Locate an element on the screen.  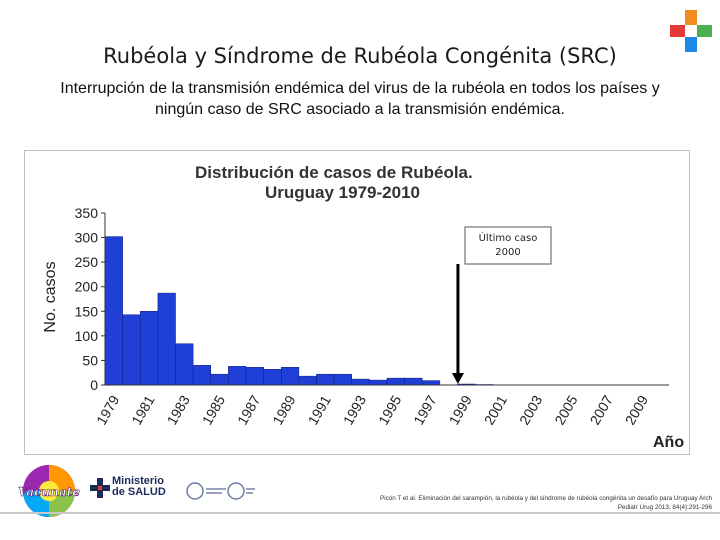
y-tick-label-50: 50 is located at coordinates (90, 360).